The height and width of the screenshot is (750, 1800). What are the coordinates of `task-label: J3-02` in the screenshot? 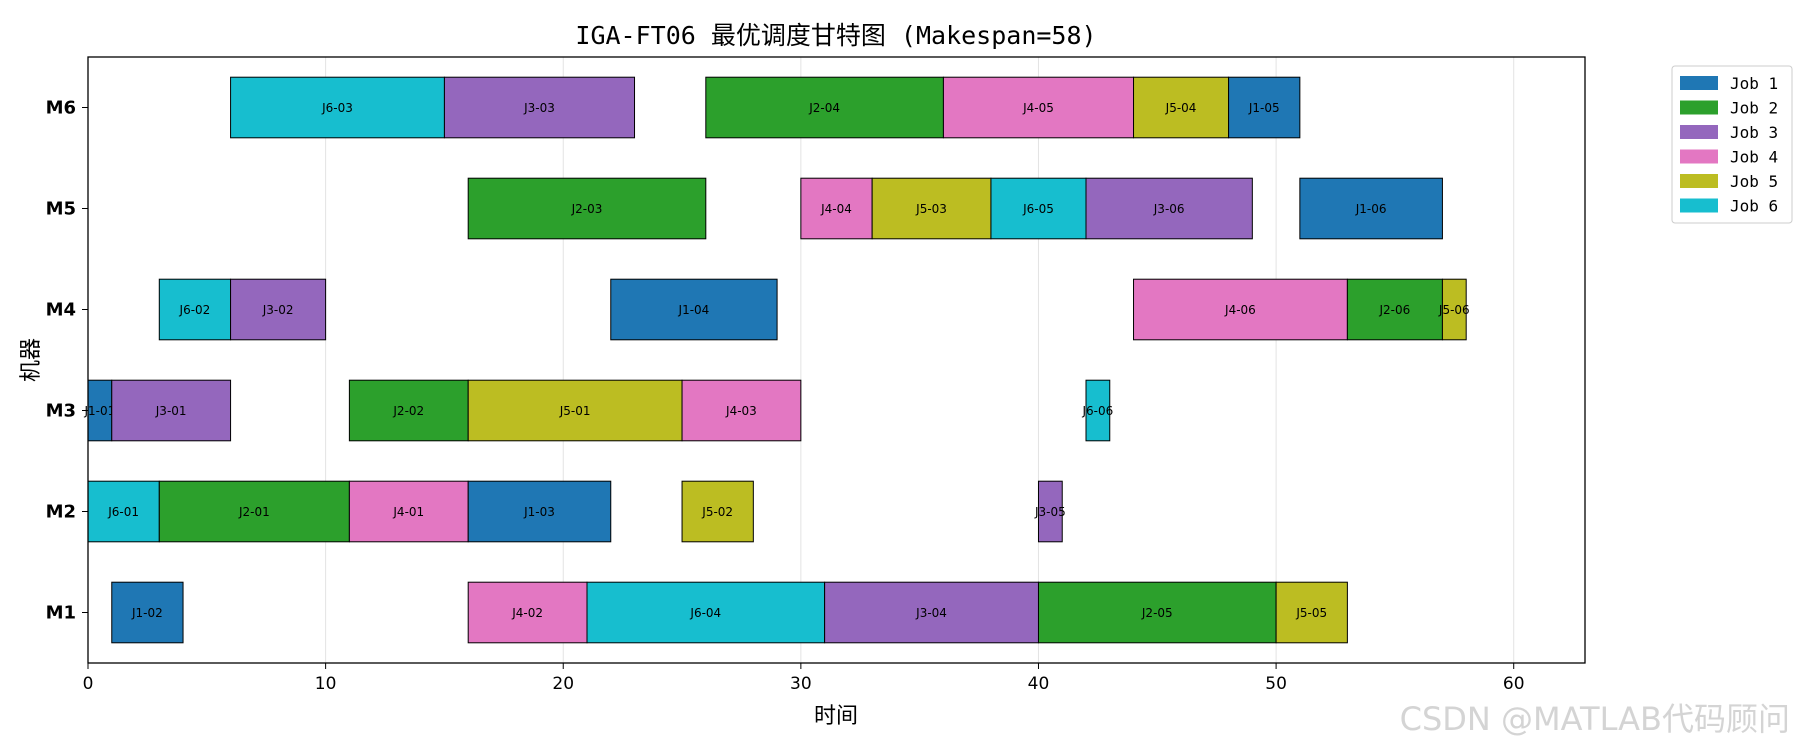 It's located at (278, 310).